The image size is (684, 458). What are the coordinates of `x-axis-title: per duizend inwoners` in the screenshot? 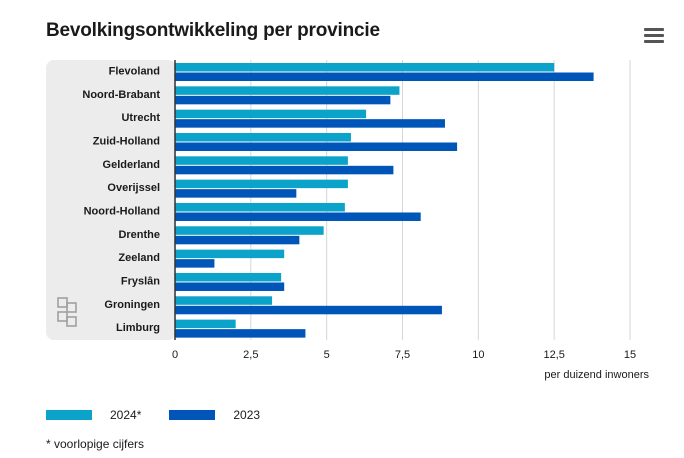 It's located at (596, 375).